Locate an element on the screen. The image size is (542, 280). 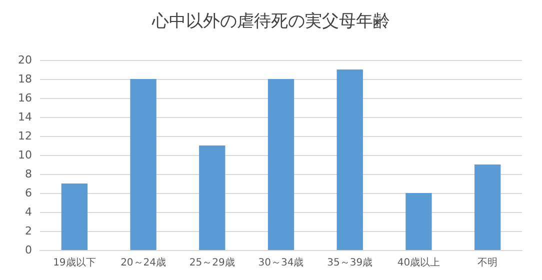
x-tick-label: 40歳以上 is located at coordinates (418, 262).